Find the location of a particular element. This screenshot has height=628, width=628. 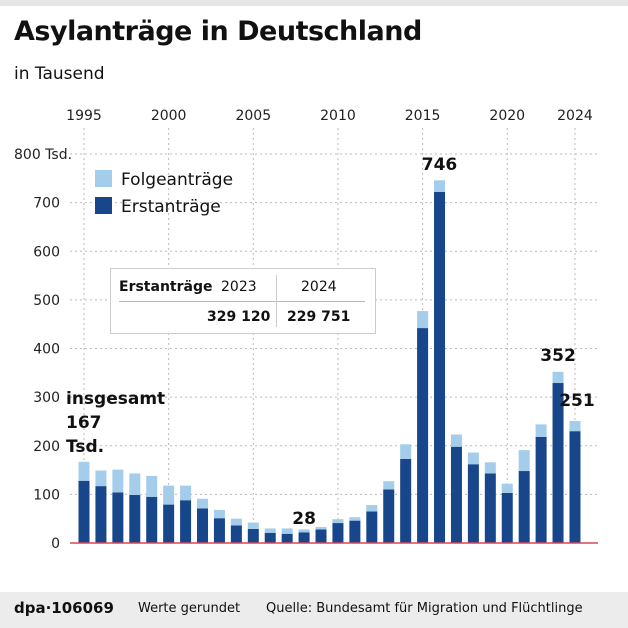

footer-note: Werte gerundet is located at coordinates (189, 608).